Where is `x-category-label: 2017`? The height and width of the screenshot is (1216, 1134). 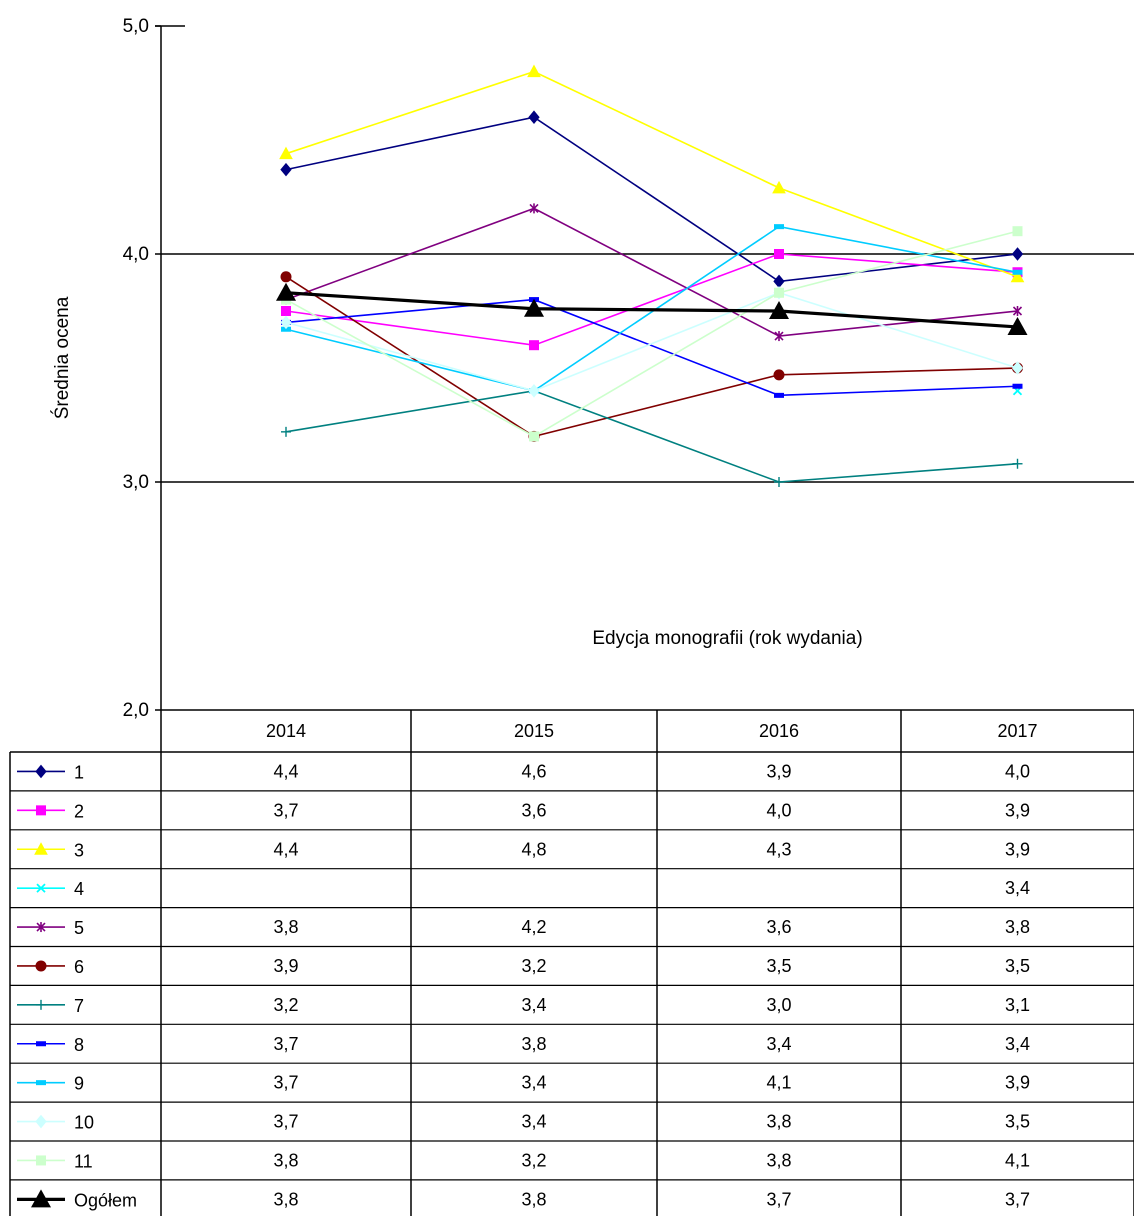
x-category-label: 2017 is located at coordinates (1017, 731).